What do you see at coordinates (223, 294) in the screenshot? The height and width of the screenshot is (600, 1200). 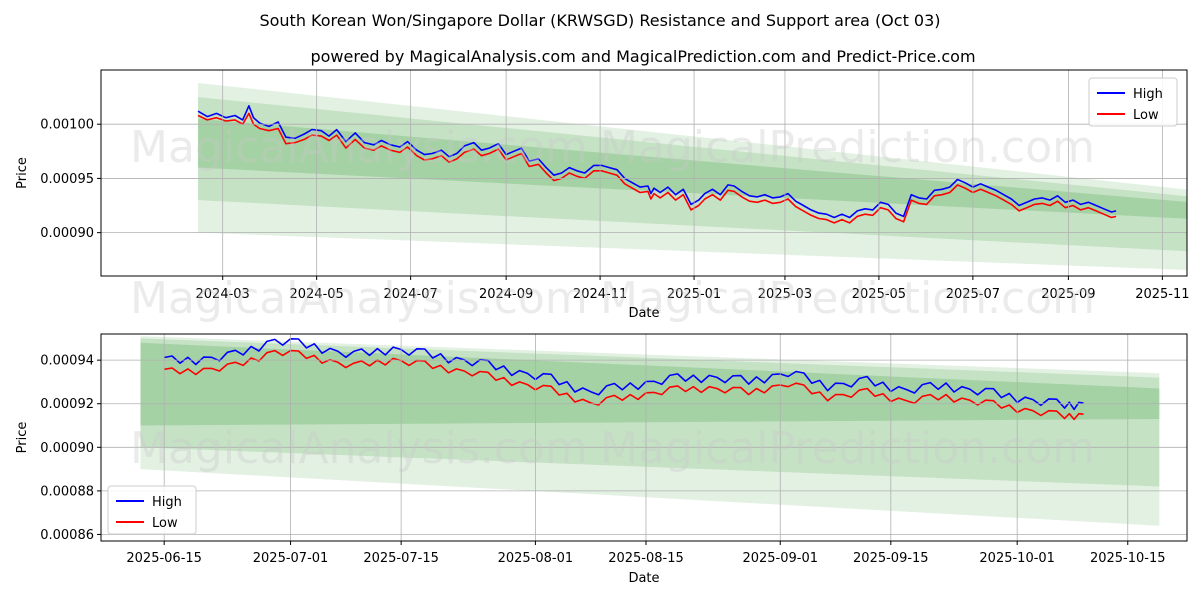 I see `x-tick-label: 2024-03` at bounding box center [223, 294].